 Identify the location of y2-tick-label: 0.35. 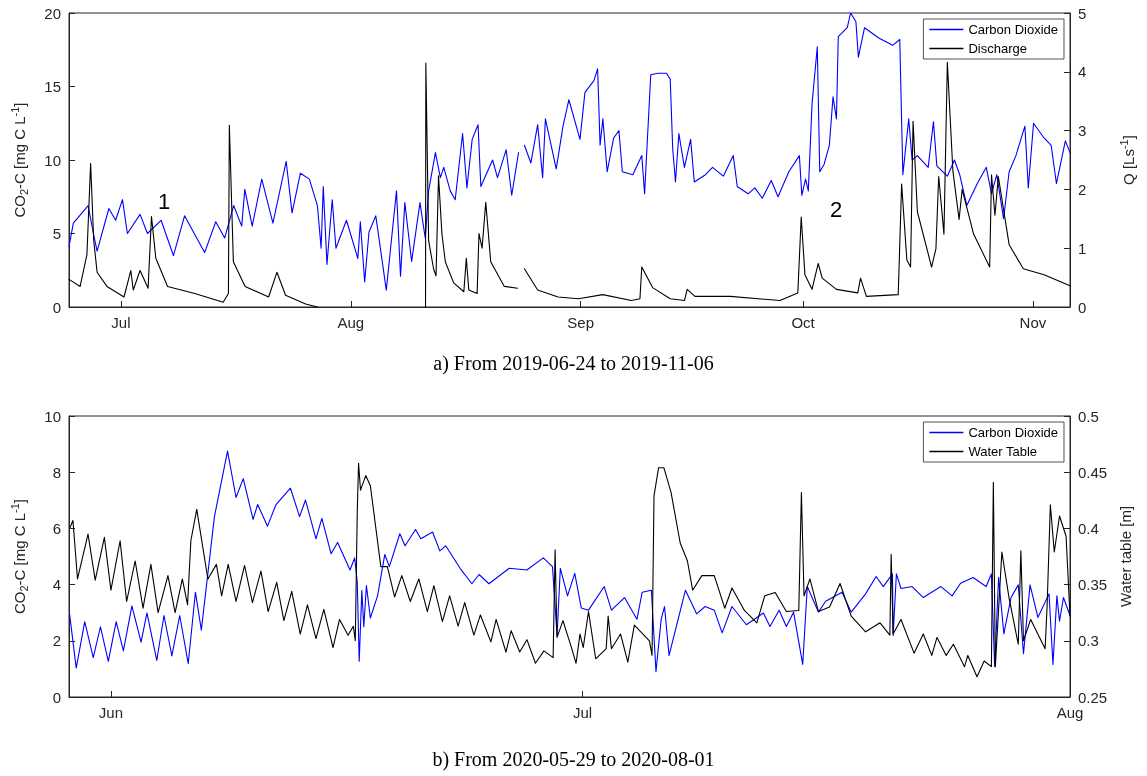
(1093, 585).